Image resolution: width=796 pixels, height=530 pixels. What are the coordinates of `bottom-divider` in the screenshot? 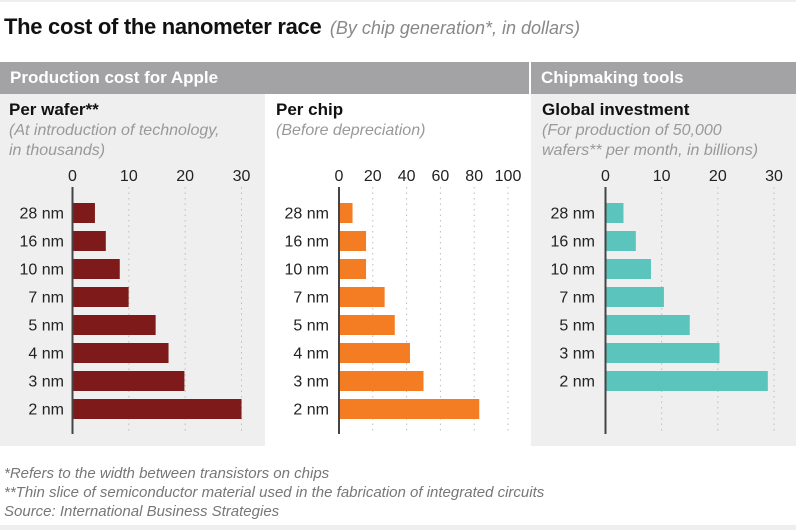 It's located at (398, 527).